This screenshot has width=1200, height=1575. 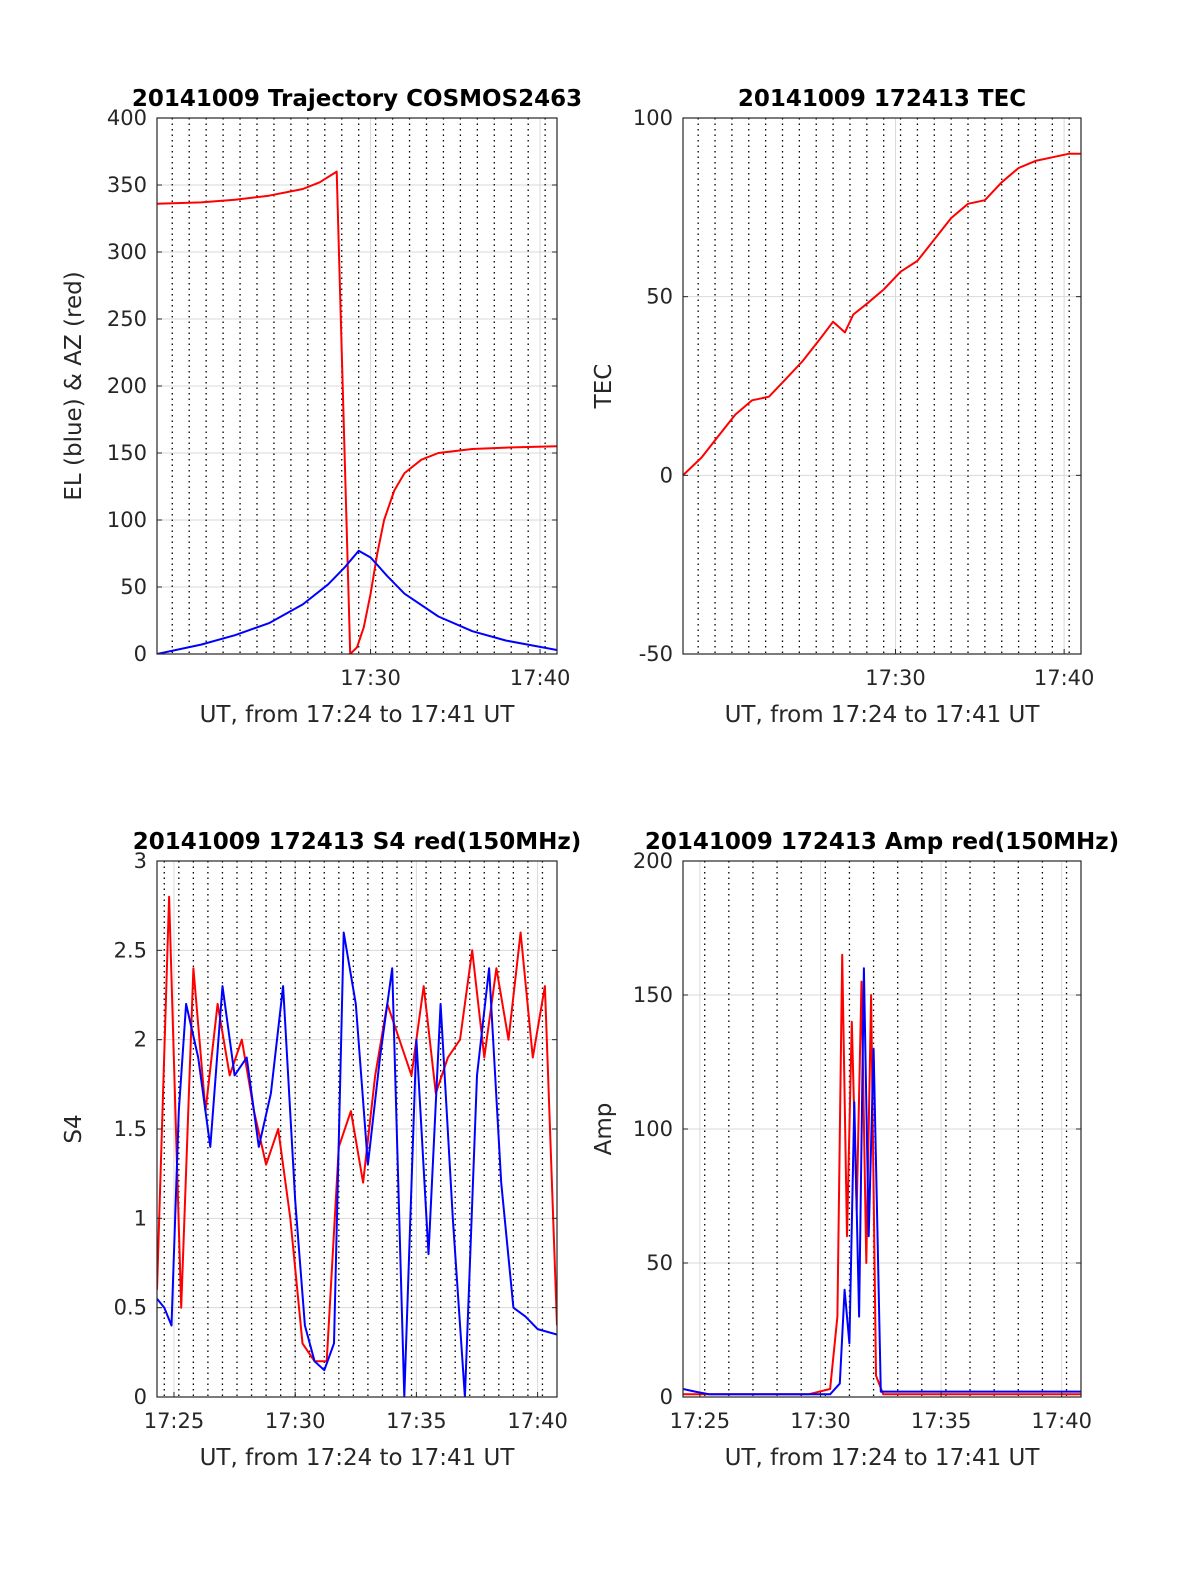 I want to click on s4-xtick-label-0: 17:25, so click(x=174, y=1421).